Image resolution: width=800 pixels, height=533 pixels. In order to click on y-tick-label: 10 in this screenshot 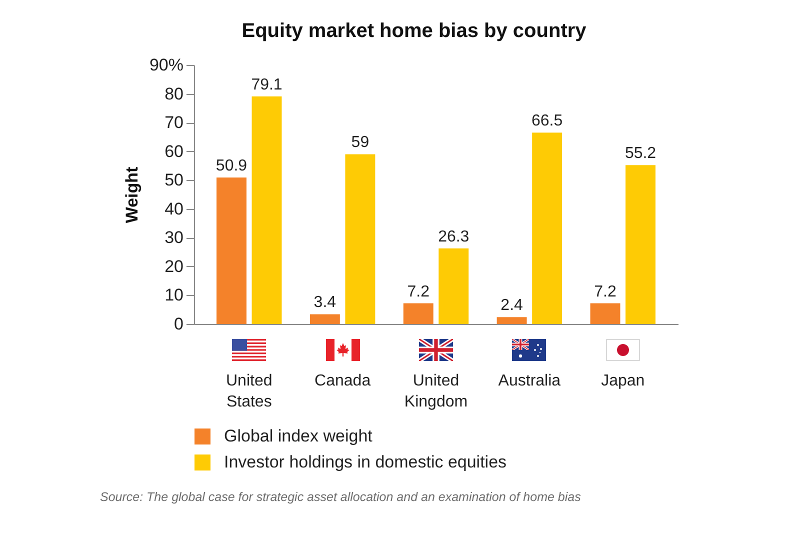, I will do `click(174, 295)`.